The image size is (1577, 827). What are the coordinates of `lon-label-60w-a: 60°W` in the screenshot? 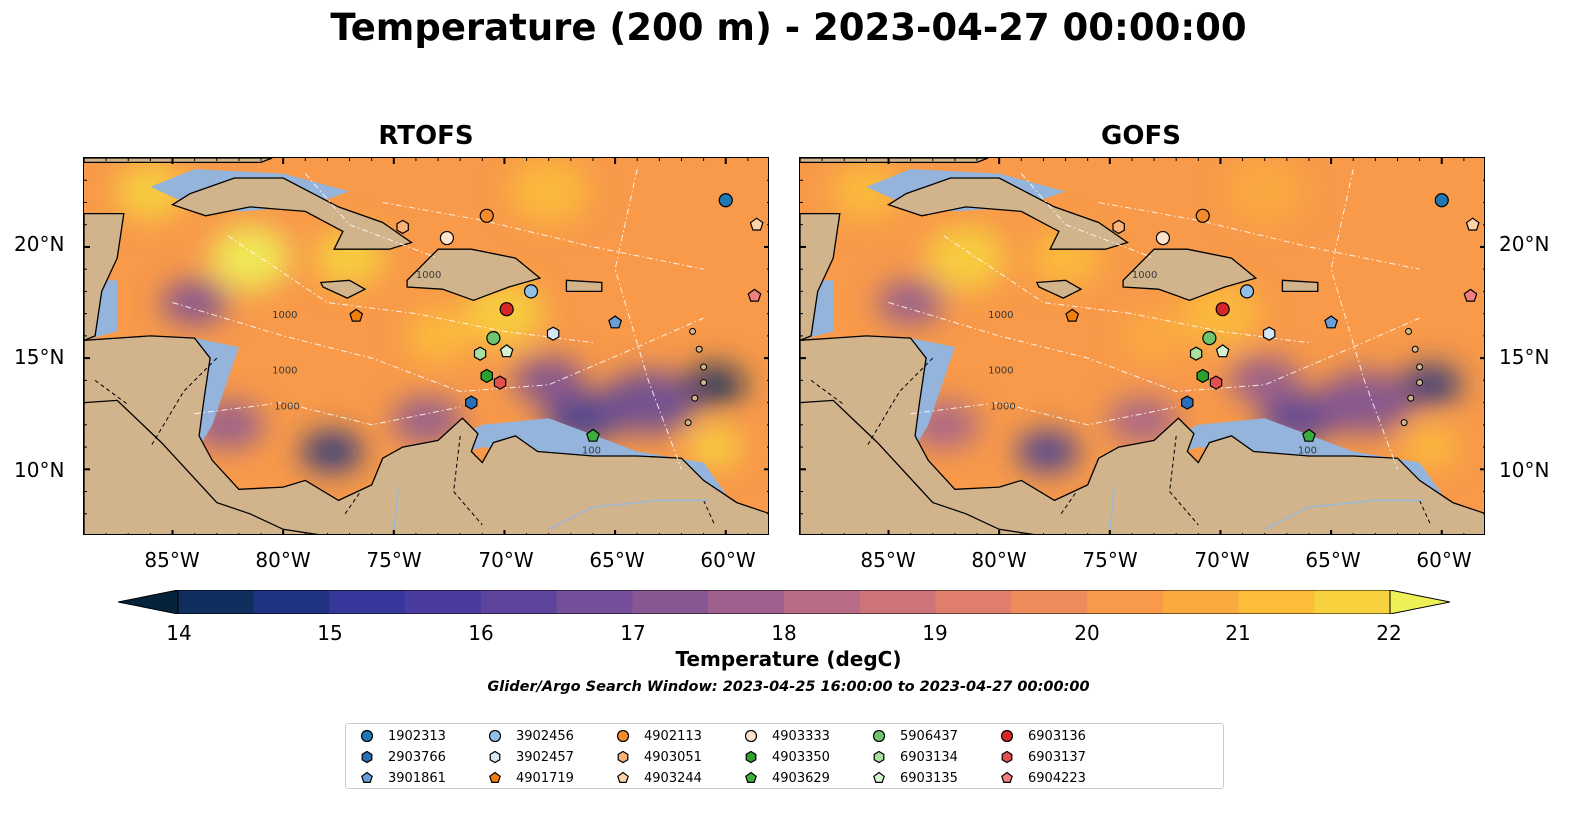 It's located at (728, 560).